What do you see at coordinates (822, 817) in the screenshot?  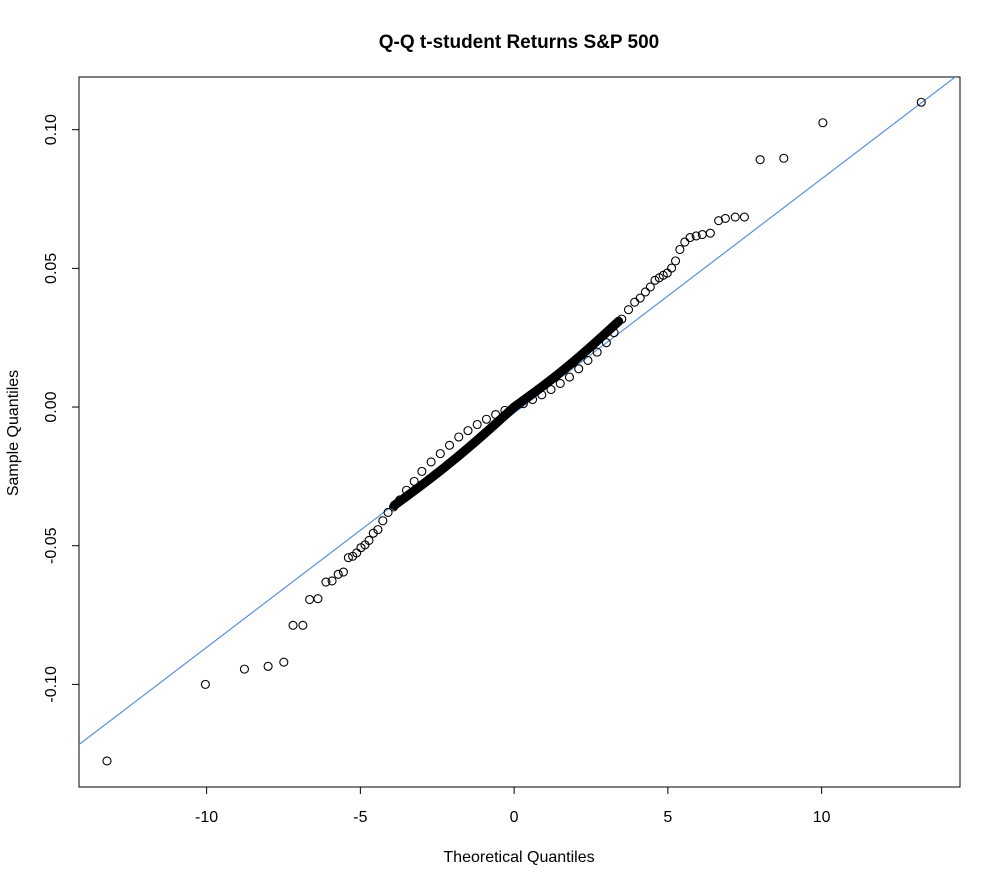 I see `x-tick-label: 10` at bounding box center [822, 817].